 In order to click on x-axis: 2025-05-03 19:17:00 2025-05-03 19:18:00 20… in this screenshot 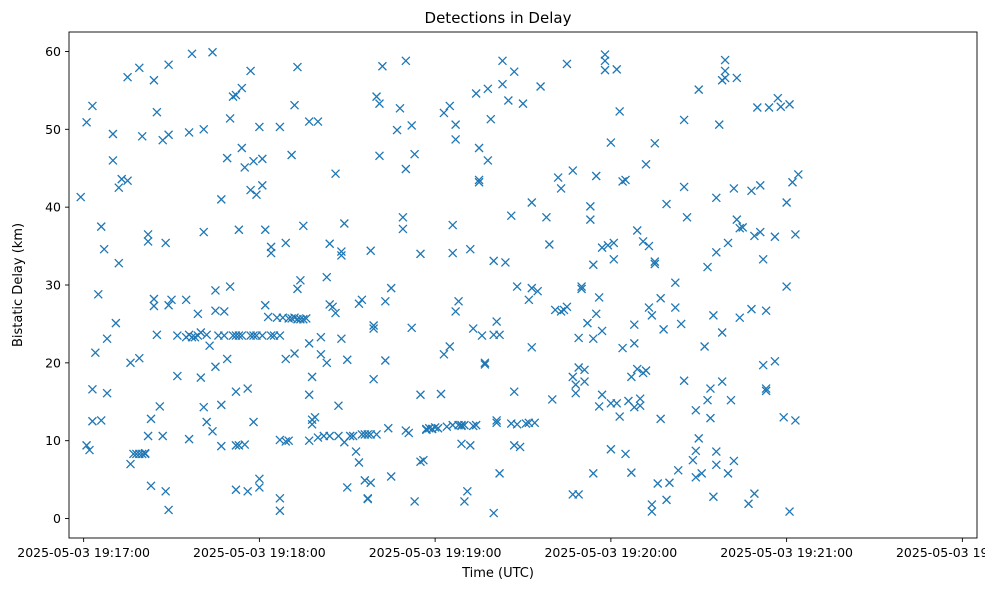, I will do `click(501, 549)`.